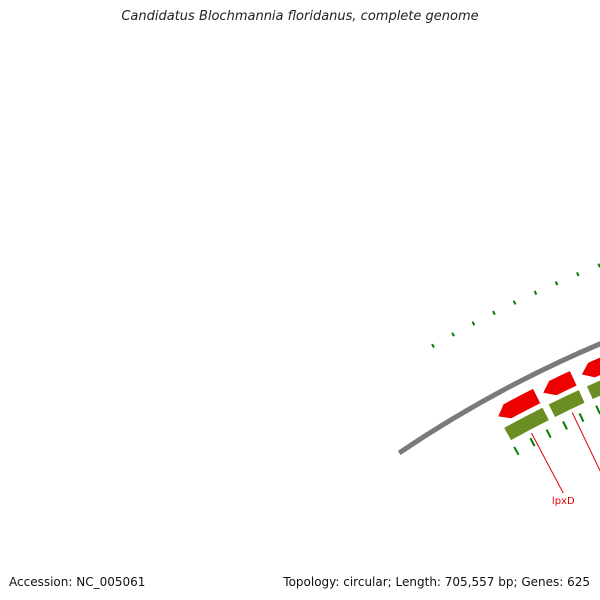  Describe the element at coordinates (515, 306) in the screenshot. I see `kbp-ruler` at that location.